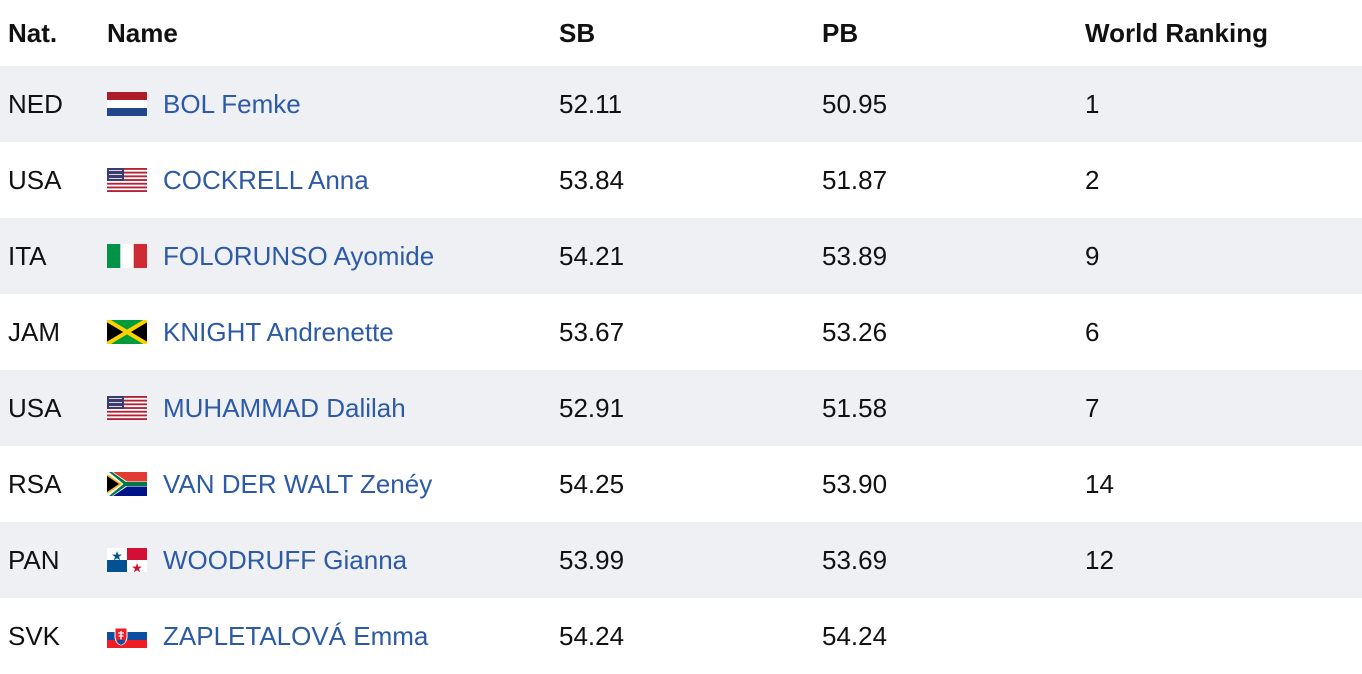  What do you see at coordinates (681, 484) in the screenshot?
I see `row: RSA VAN DER WALT Zenéy 54.25 53.90 14` at bounding box center [681, 484].